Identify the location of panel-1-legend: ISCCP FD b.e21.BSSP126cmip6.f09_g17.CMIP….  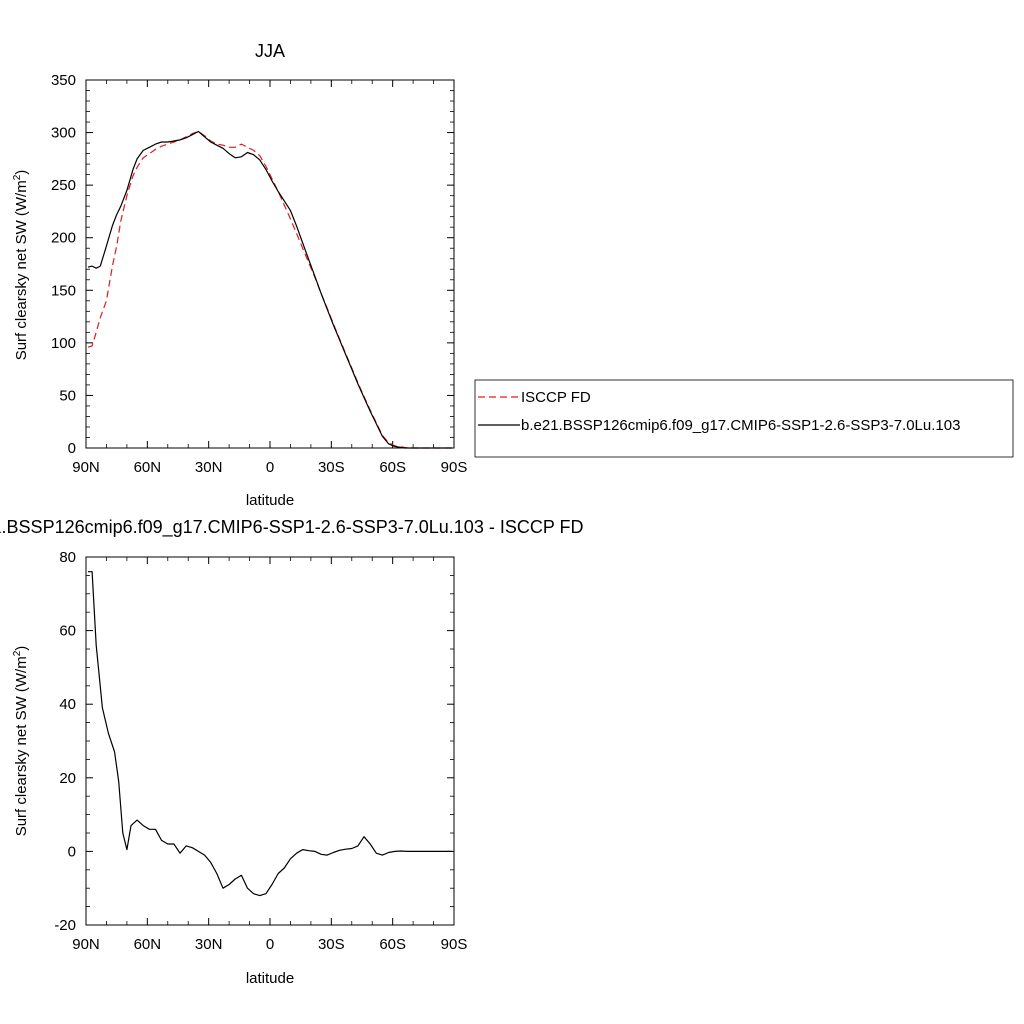
(744, 418).